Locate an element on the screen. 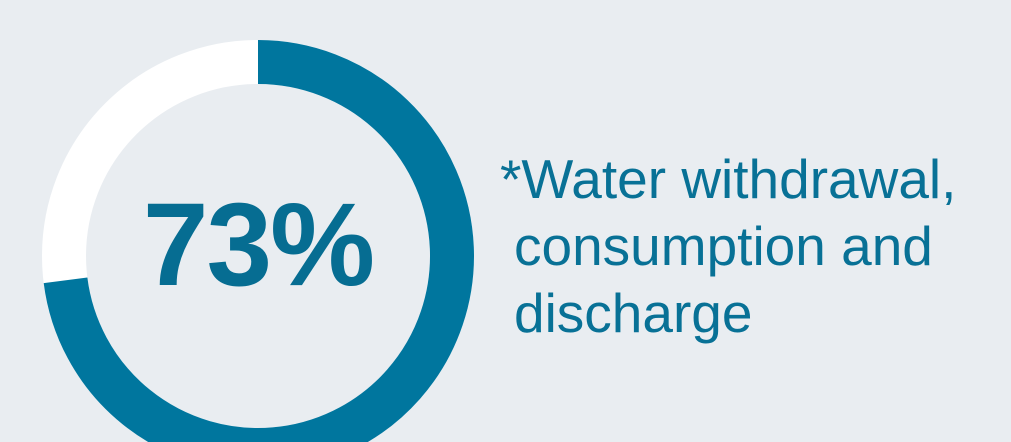 This screenshot has width=1011, height=442. percentage-value: 73% is located at coordinates (258, 245).